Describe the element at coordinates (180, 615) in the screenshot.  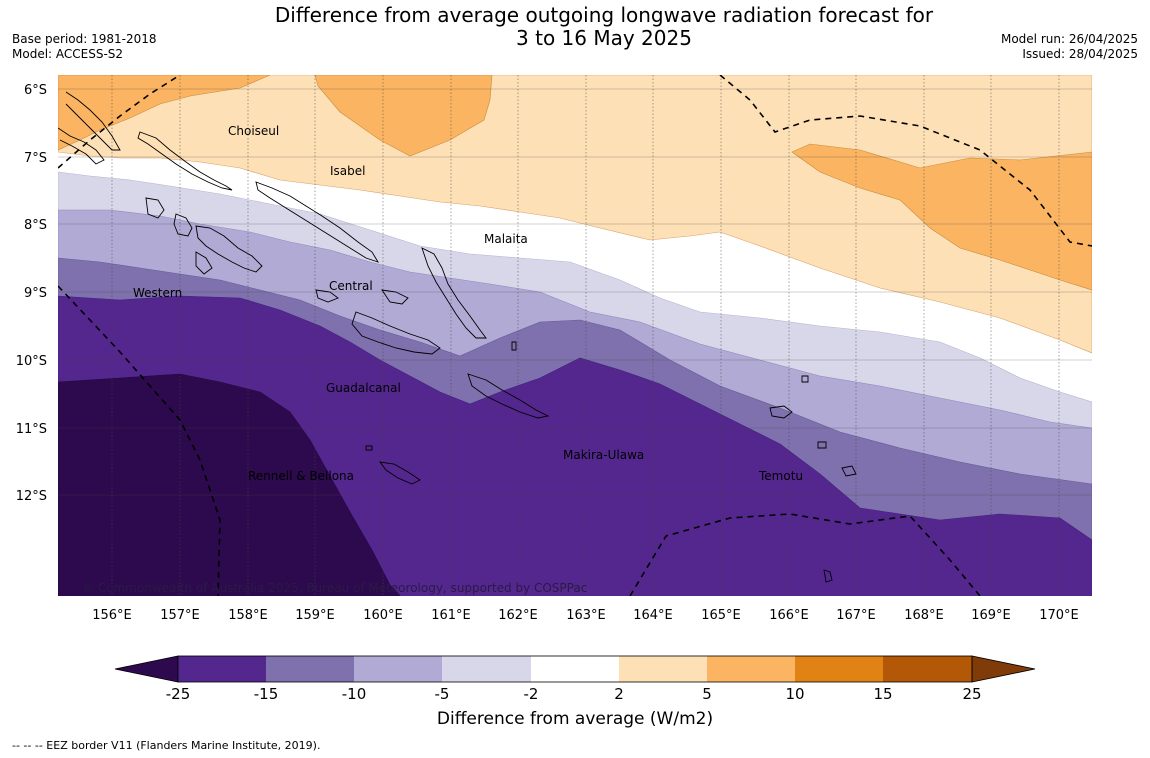
I see `lon-label: 157°E` at that location.